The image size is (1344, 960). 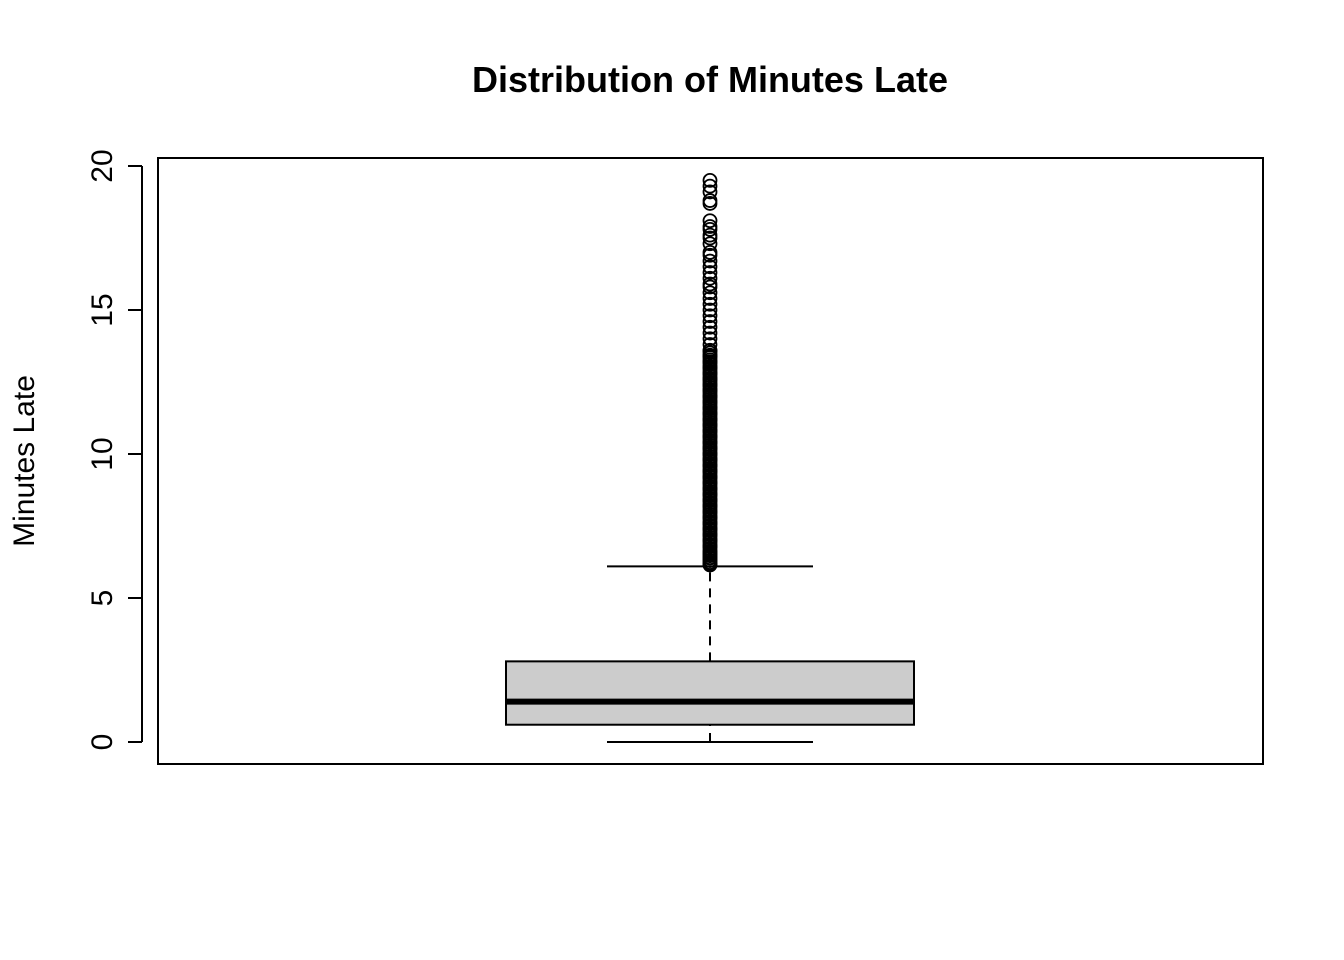 I want to click on y-tick-label: 0, so click(x=102, y=742).